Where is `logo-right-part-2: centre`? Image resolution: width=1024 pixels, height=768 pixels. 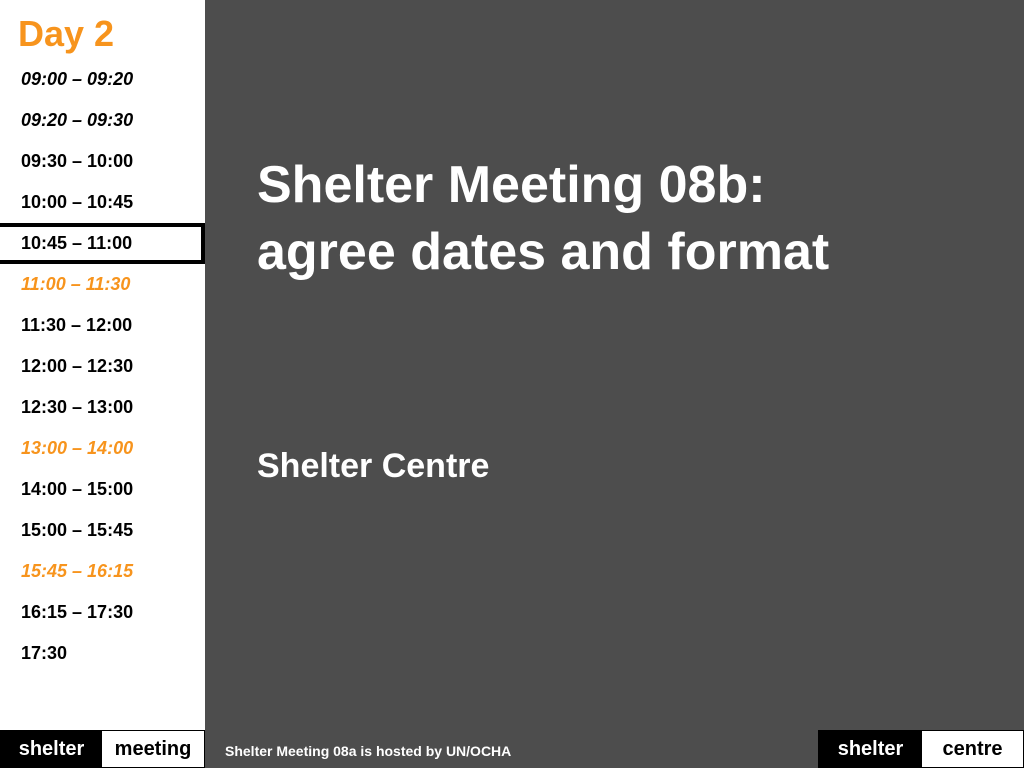
logo-right-part-2: centre is located at coordinates (972, 749).